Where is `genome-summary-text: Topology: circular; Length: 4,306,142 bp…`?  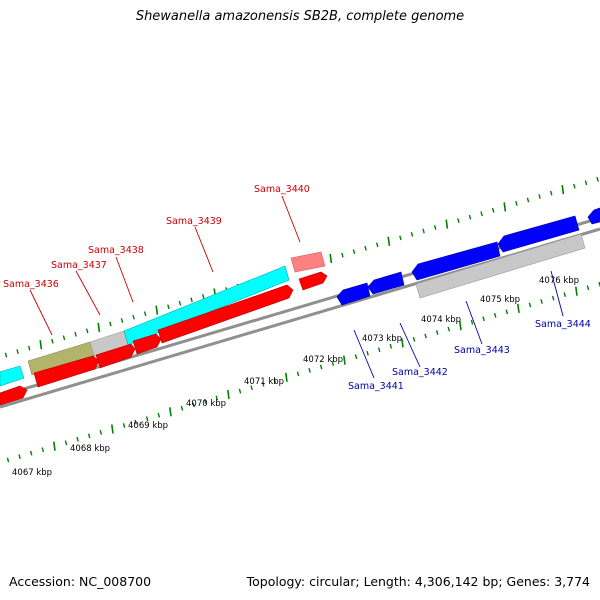
genome-summary-text: Topology: circular; Length: 4,306,142 bp… is located at coordinates (418, 581).